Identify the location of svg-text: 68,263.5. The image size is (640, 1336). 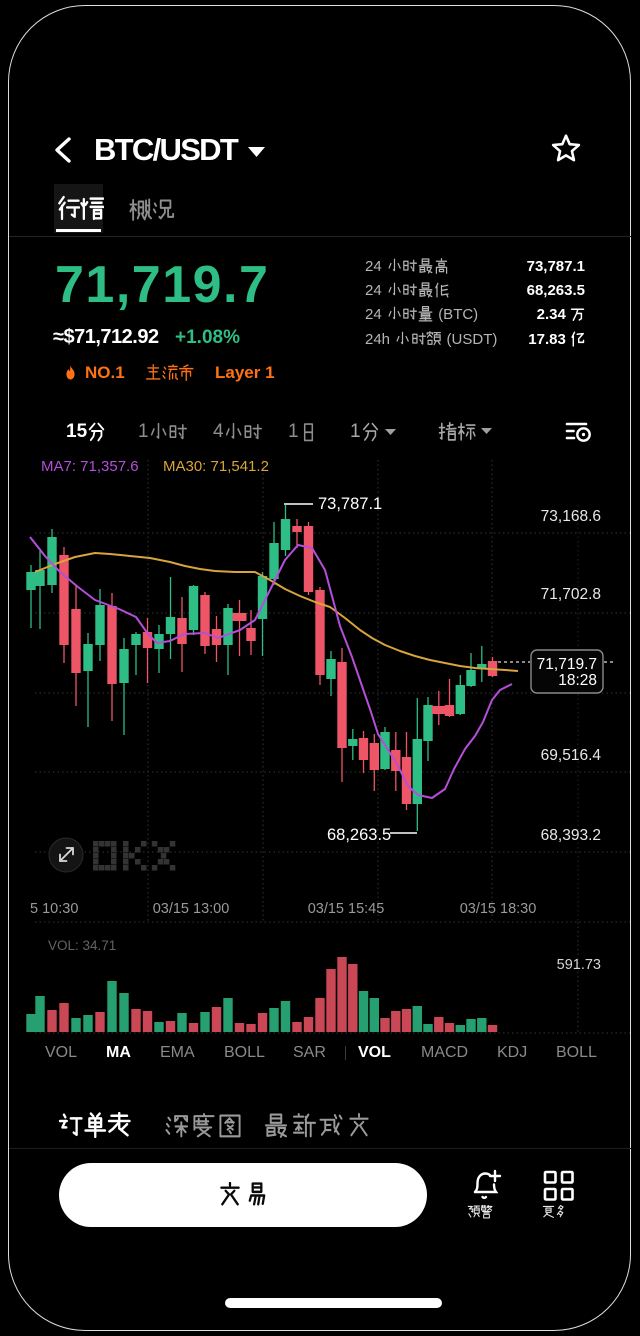
(359, 835).